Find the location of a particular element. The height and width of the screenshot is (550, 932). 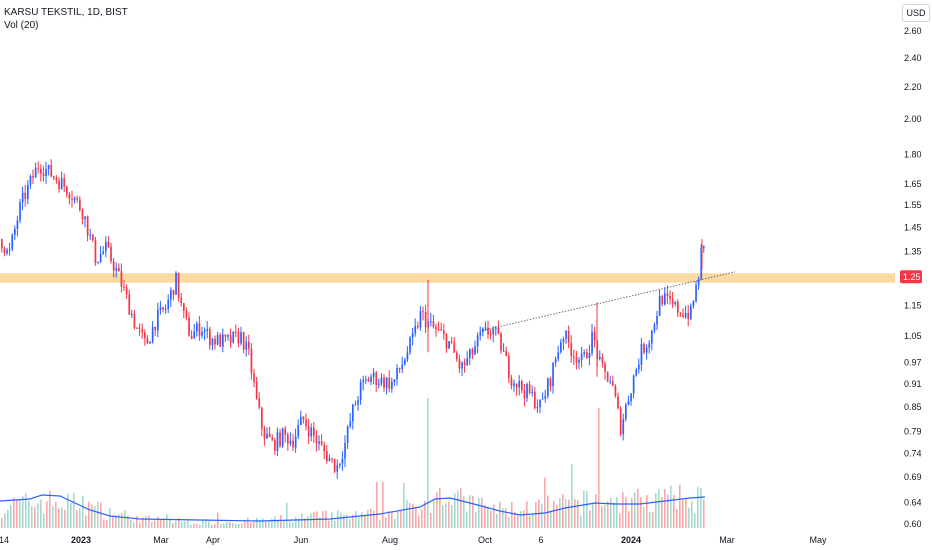

volume-indicator-label: Vol (20) is located at coordinates (21, 25).